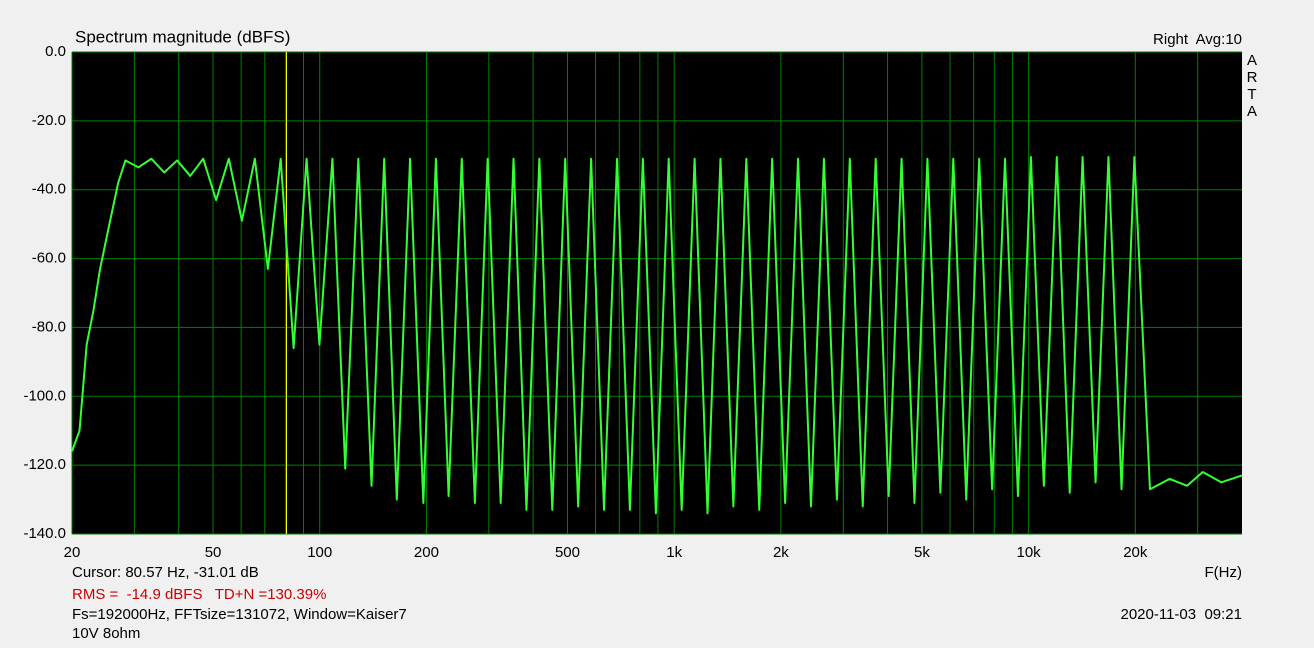 The height and width of the screenshot is (648, 1314). What do you see at coordinates (1182, 614) in the screenshot?
I see `timestamp: 2020-11-03 09:21` at bounding box center [1182, 614].